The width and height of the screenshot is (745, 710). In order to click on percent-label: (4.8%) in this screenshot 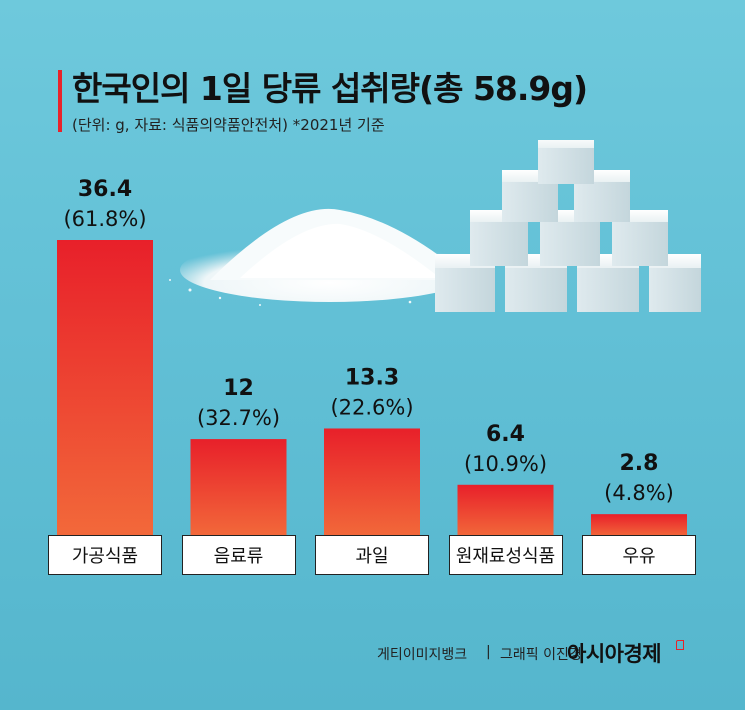, I will do `click(639, 493)`.